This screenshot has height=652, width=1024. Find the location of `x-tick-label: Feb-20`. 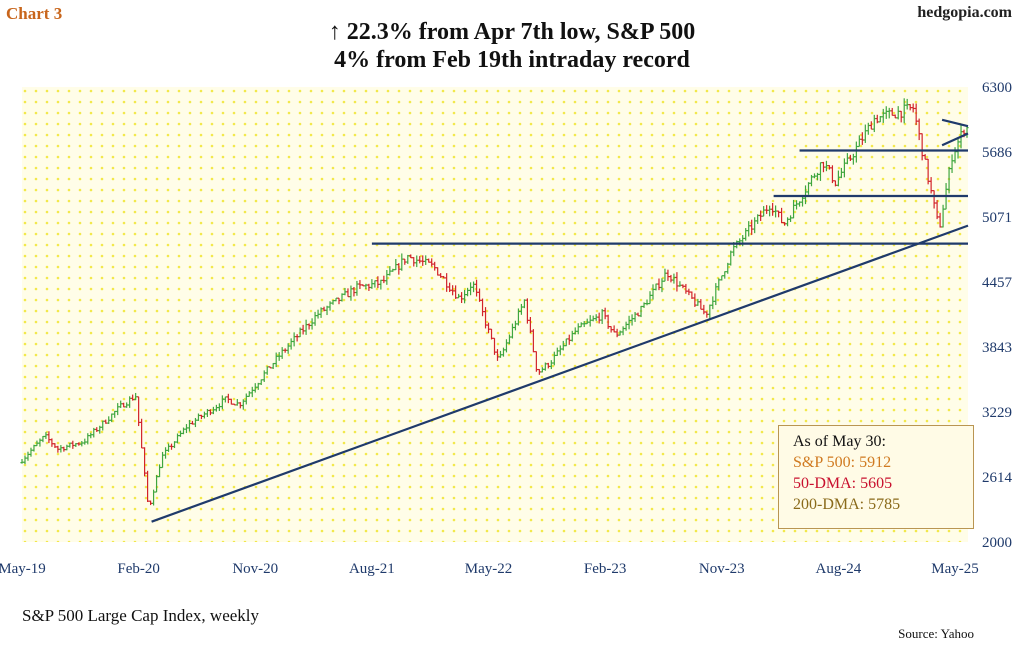

x-tick-label: Feb-20 is located at coordinates (138, 569).